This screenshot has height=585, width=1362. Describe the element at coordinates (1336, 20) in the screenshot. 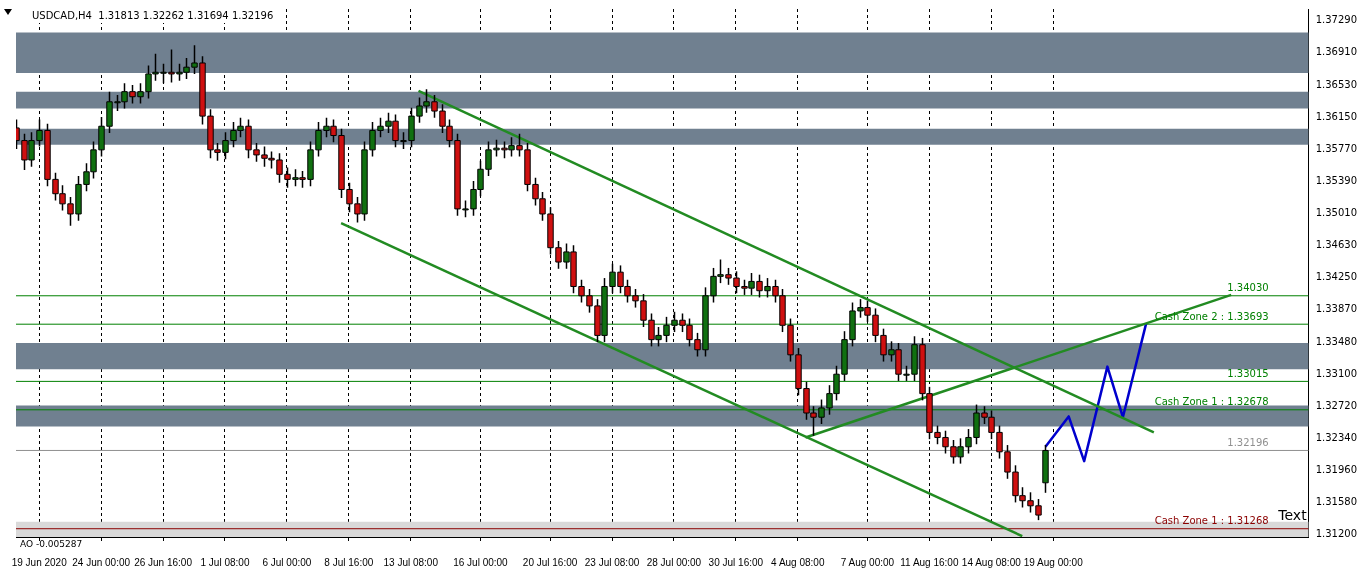

I see `y-tick-label: 1.37290` at that location.